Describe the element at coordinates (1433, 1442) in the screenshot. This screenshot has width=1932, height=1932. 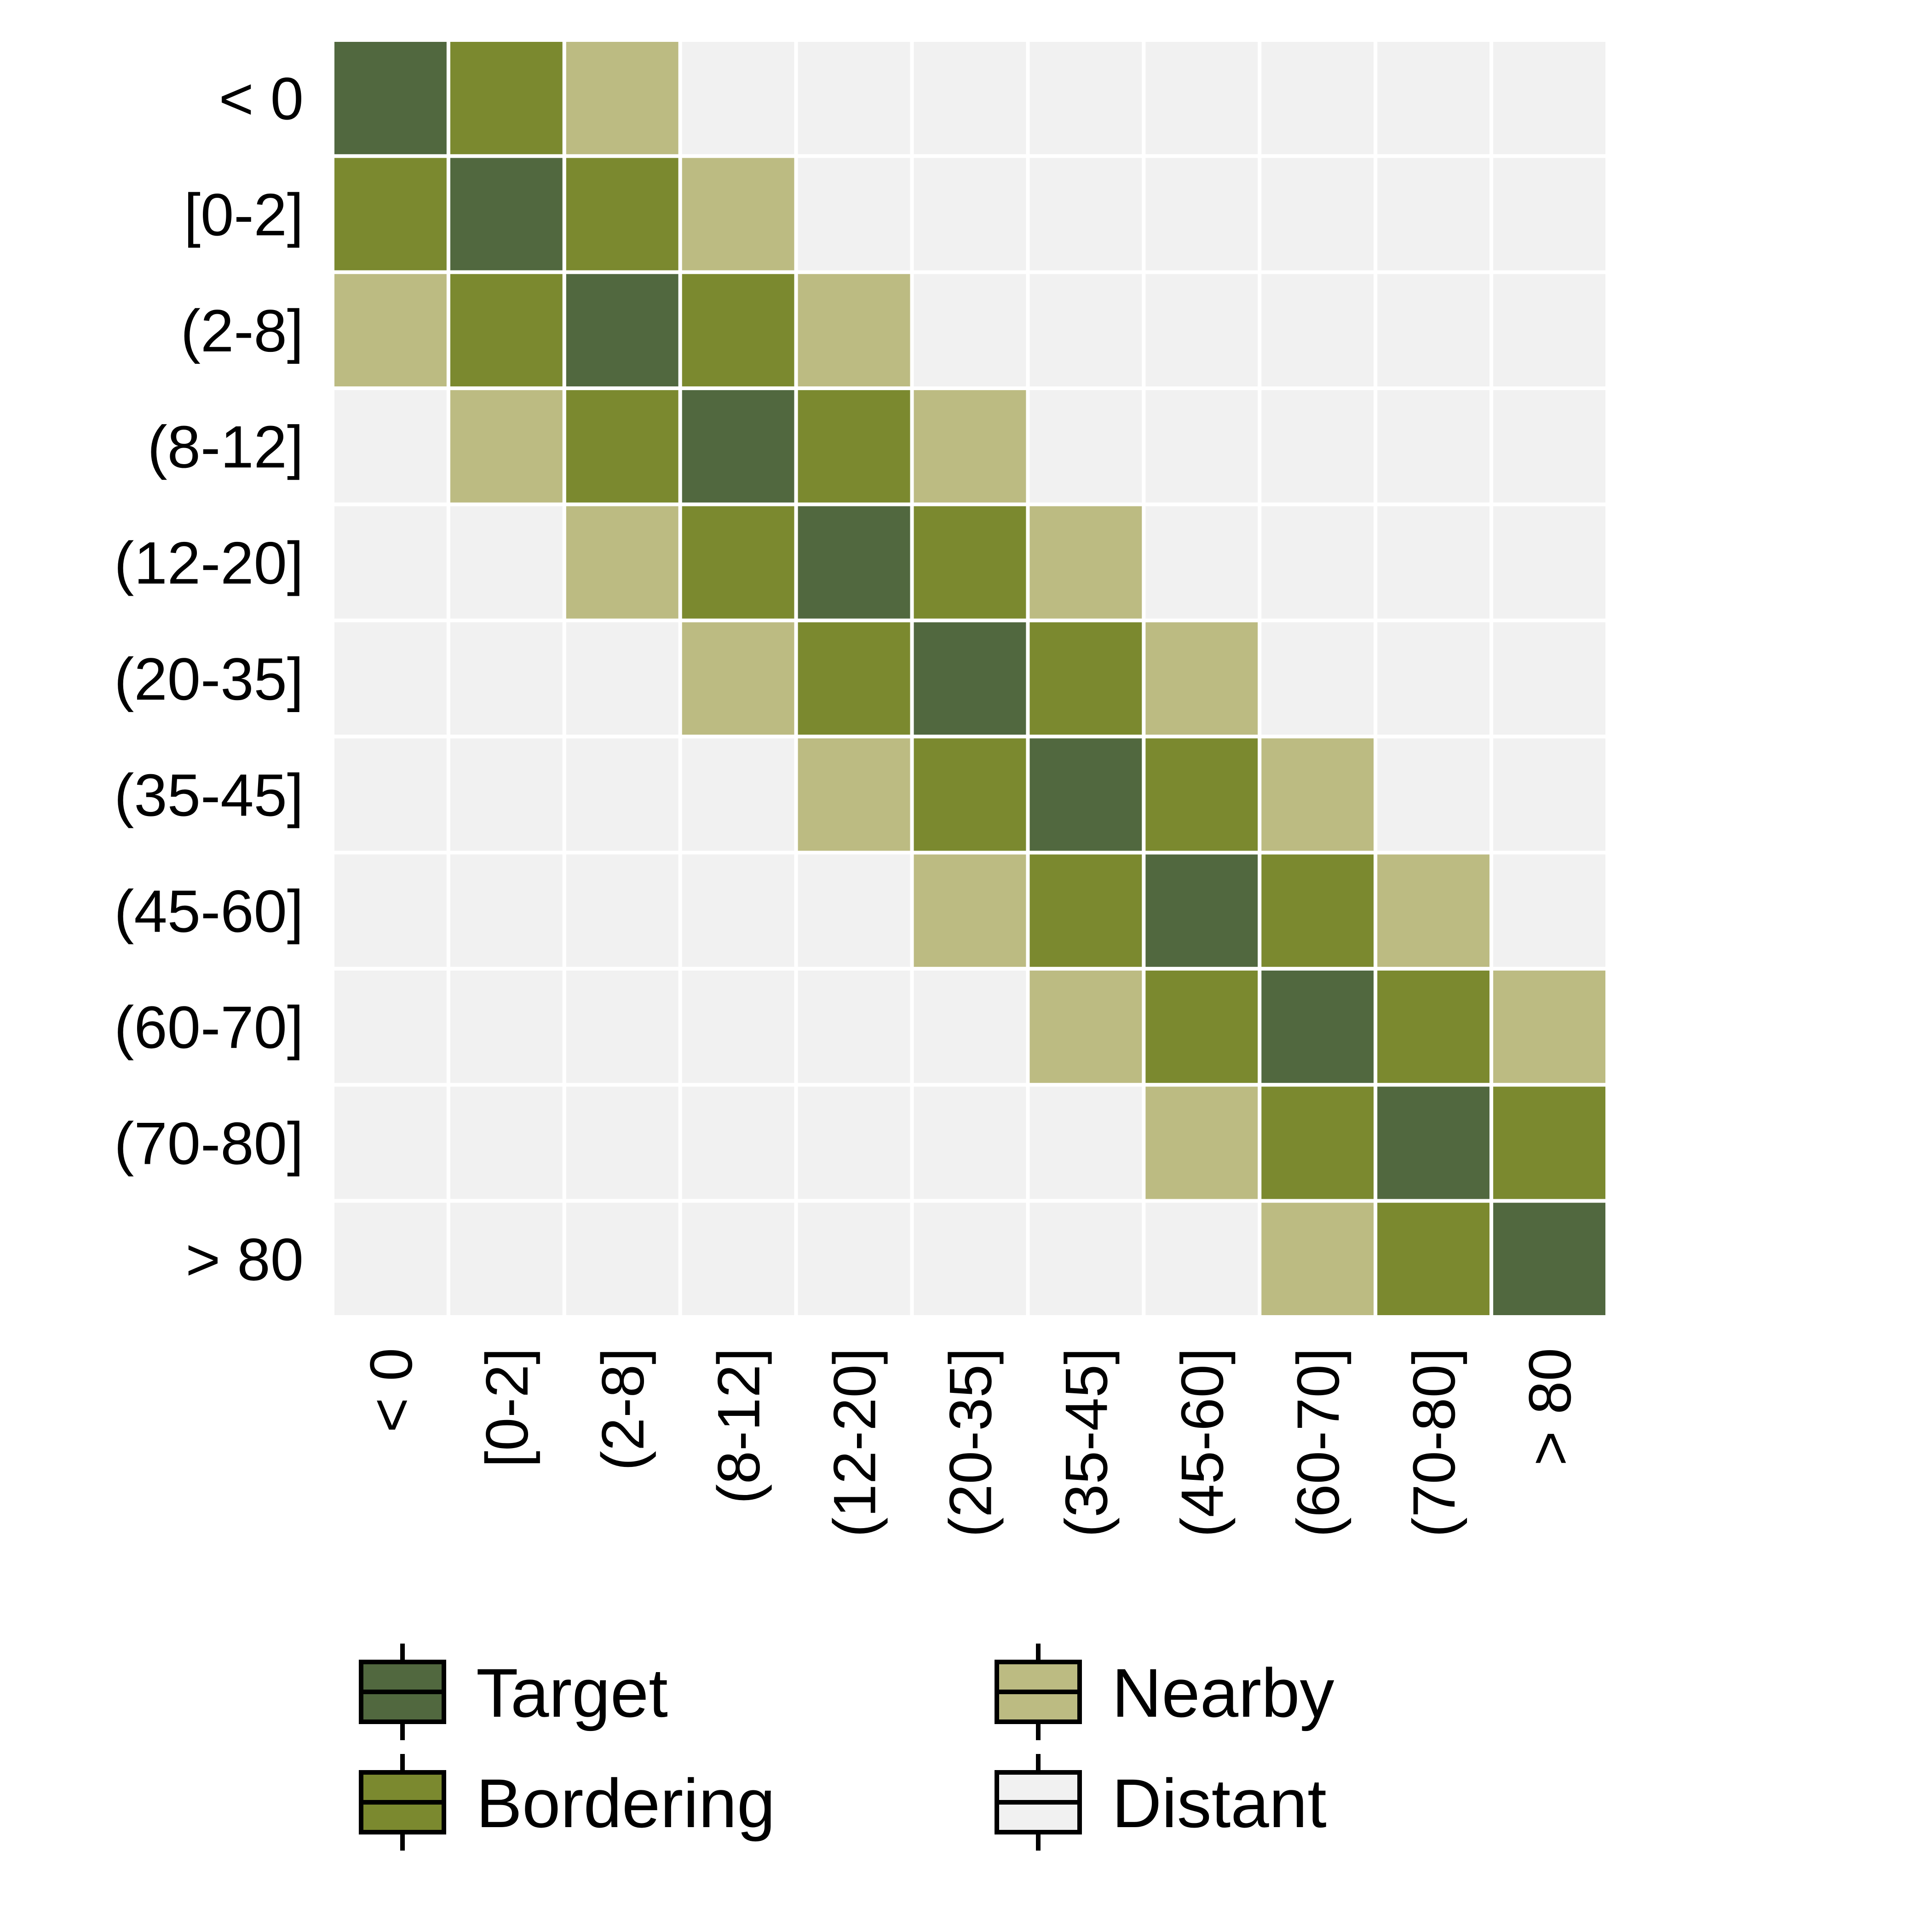
I see `x-tick-label: (70-80]` at that location.